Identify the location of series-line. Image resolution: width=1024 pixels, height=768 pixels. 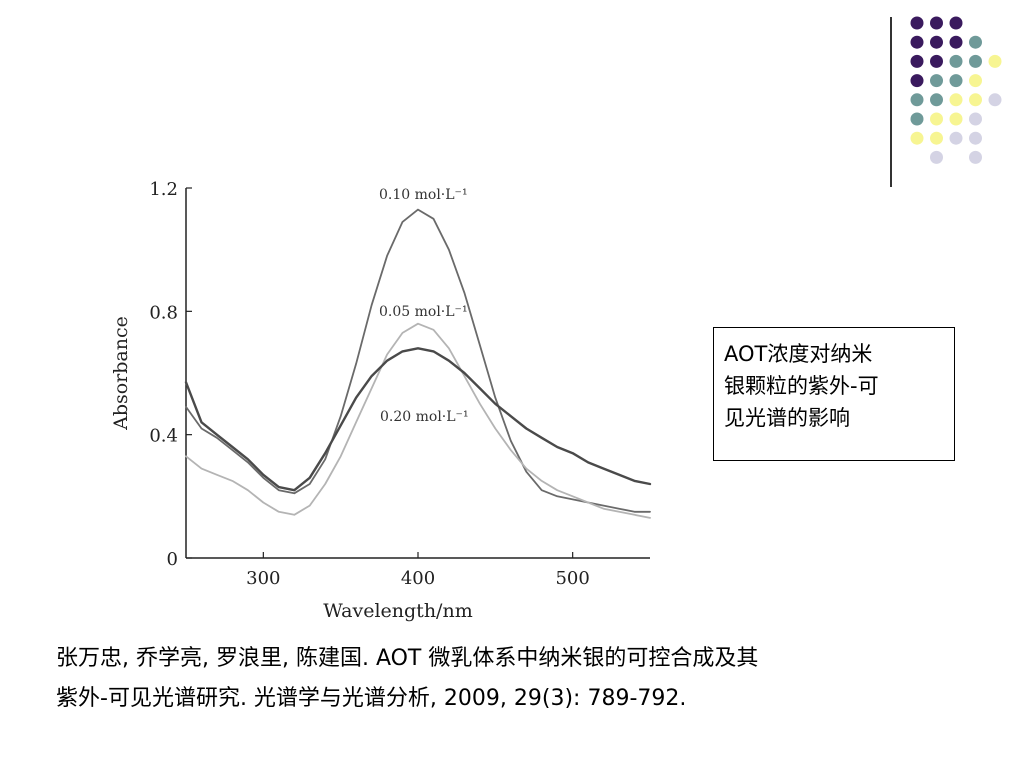
(418, 419).